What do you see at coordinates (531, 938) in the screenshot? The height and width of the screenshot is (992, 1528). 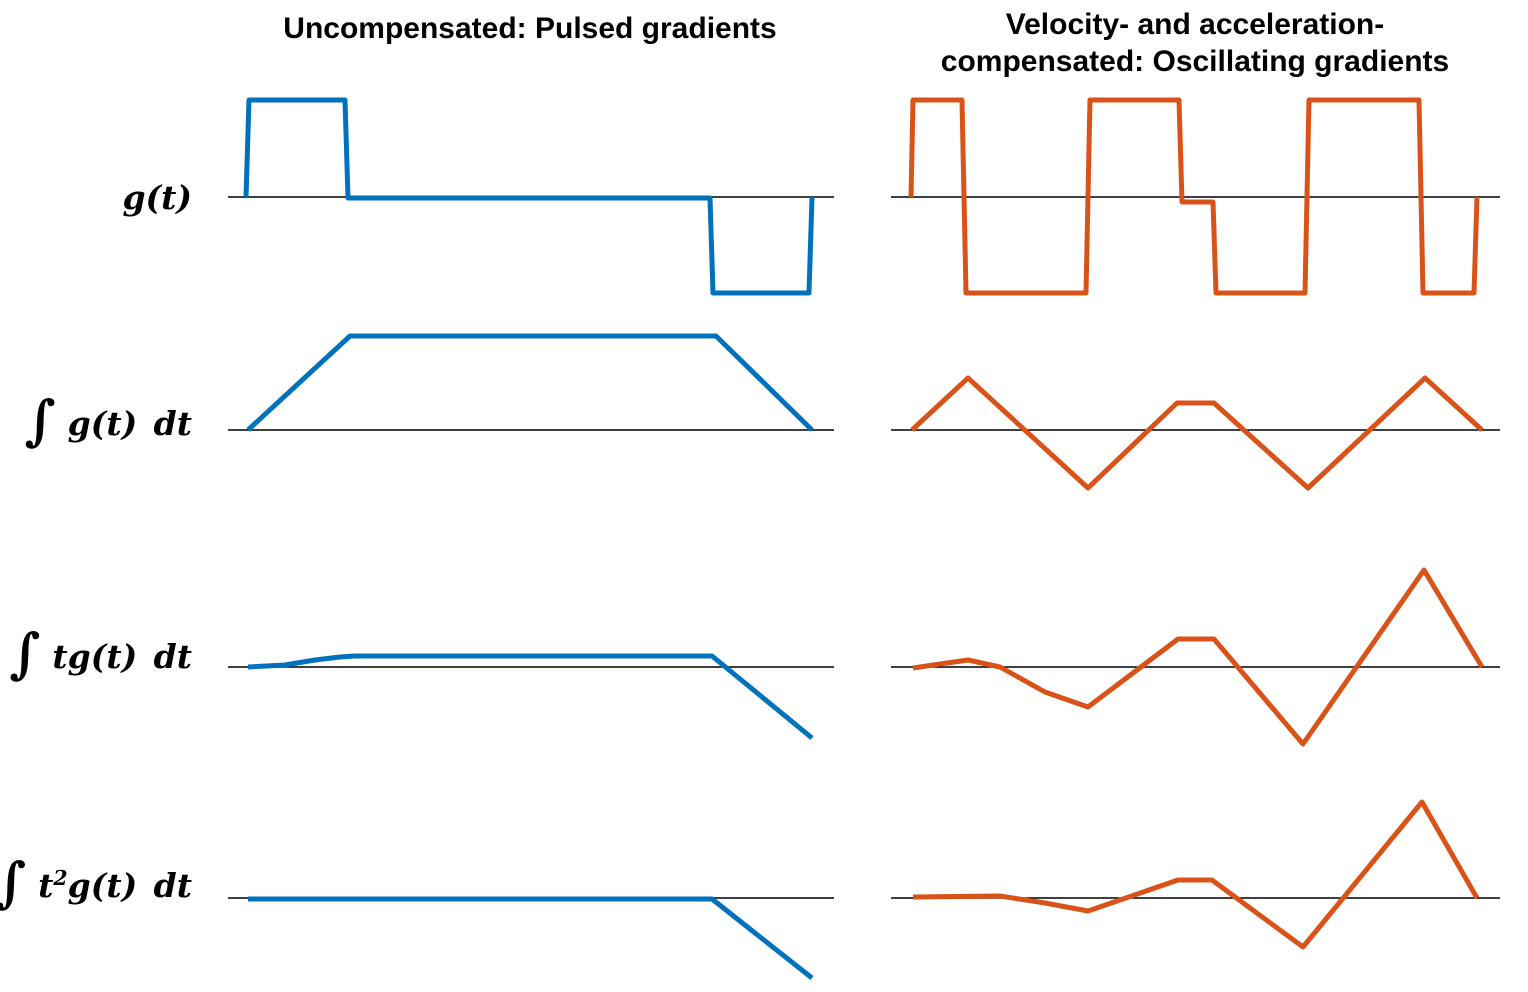 I see `pulsed-second-moment-waveform` at bounding box center [531, 938].